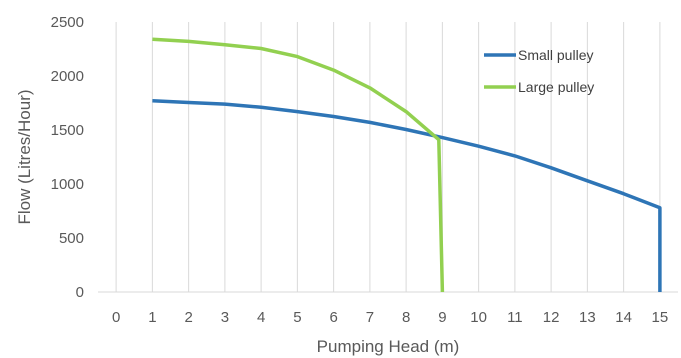 This screenshot has height=358, width=681. Describe the element at coordinates (478, 317) in the screenshot. I see `x-tick-label: 10` at that location.